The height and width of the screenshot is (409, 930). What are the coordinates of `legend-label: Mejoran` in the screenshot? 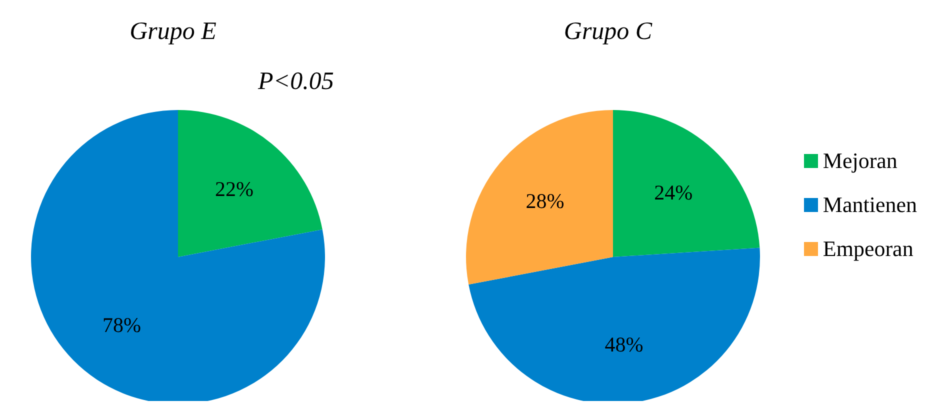 It's located at (860, 161).